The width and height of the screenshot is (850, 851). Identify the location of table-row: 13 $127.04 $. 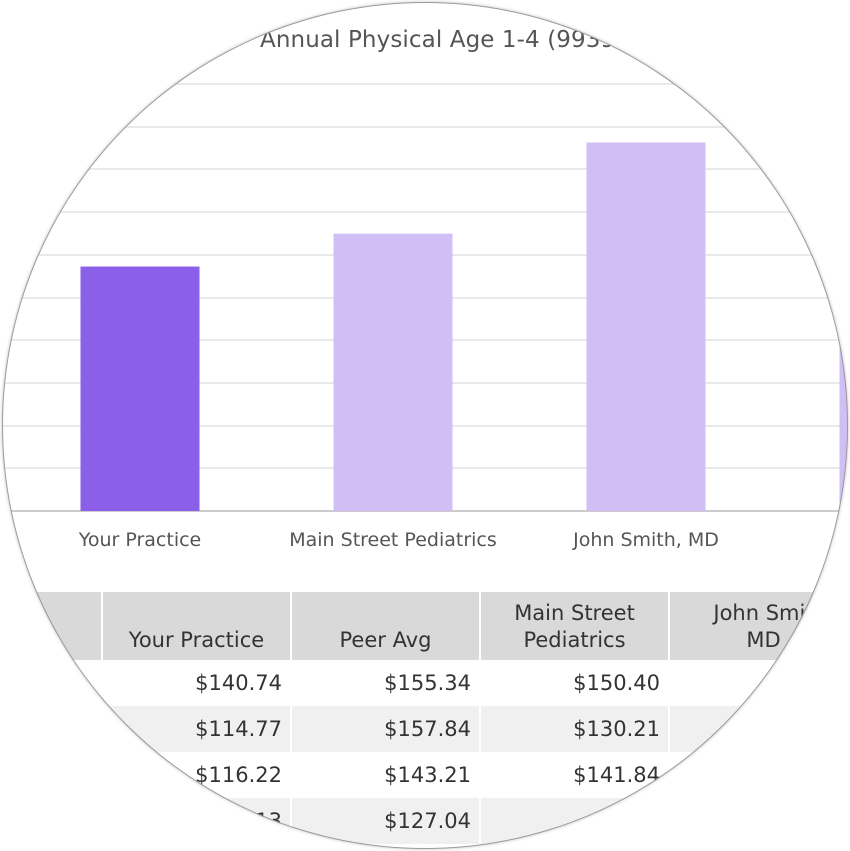
(425, 821).